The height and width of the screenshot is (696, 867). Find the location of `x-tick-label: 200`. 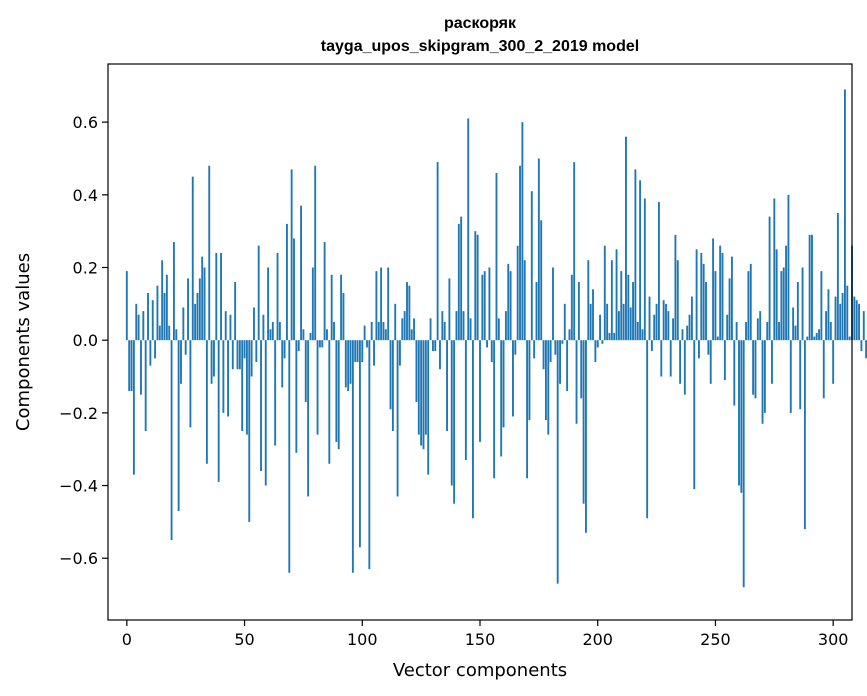

x-tick-label: 200 is located at coordinates (597, 639).